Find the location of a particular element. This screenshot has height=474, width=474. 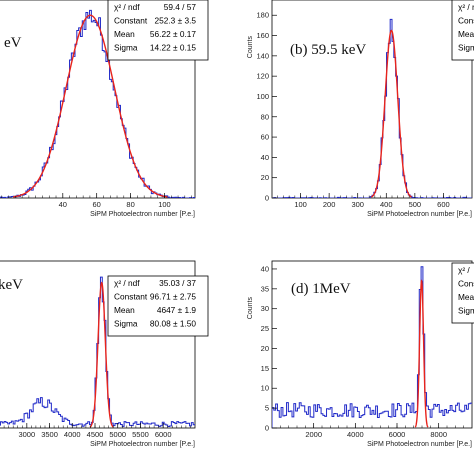

panel-label: (b) 59.5 keV is located at coordinates (328, 50).